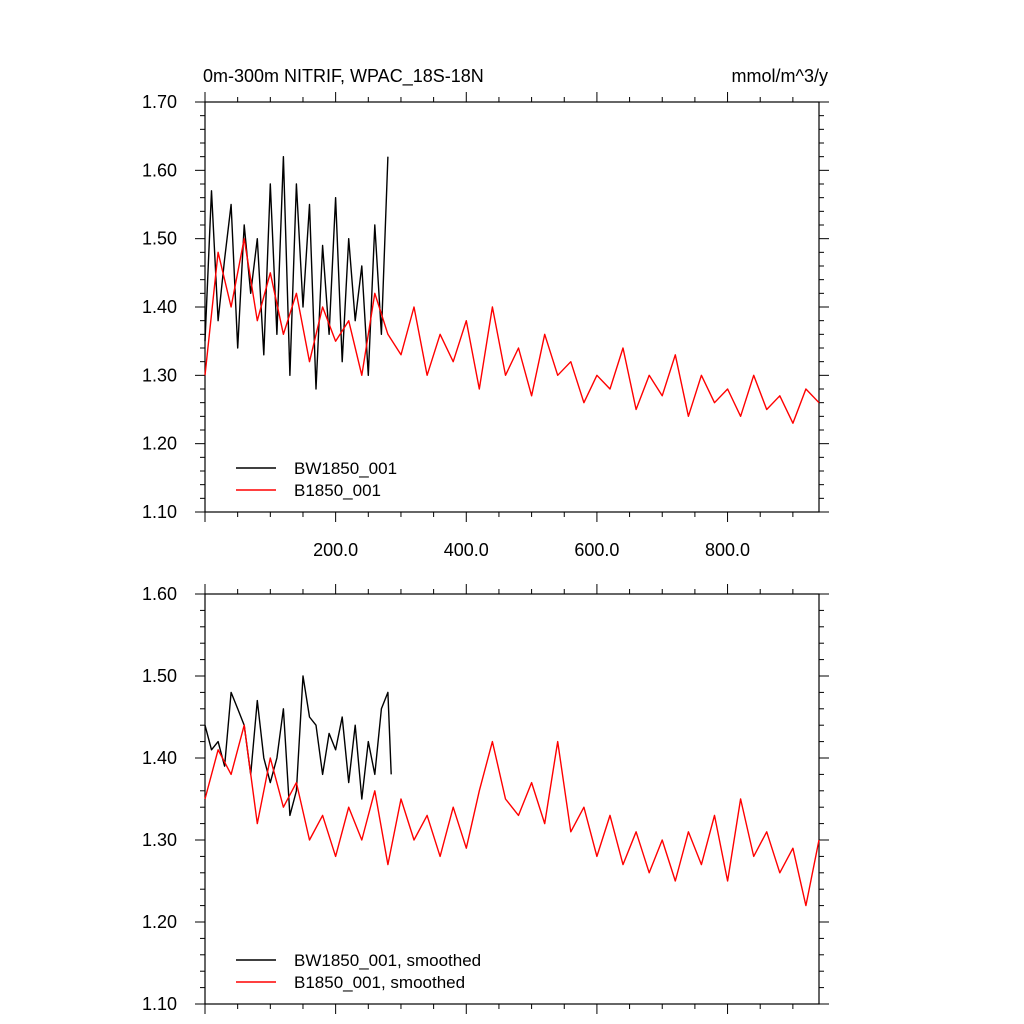 This screenshot has height=1024, width=1024. What do you see at coordinates (727, 550) in the screenshot?
I see `x-tick-label: 800.0` at bounding box center [727, 550].